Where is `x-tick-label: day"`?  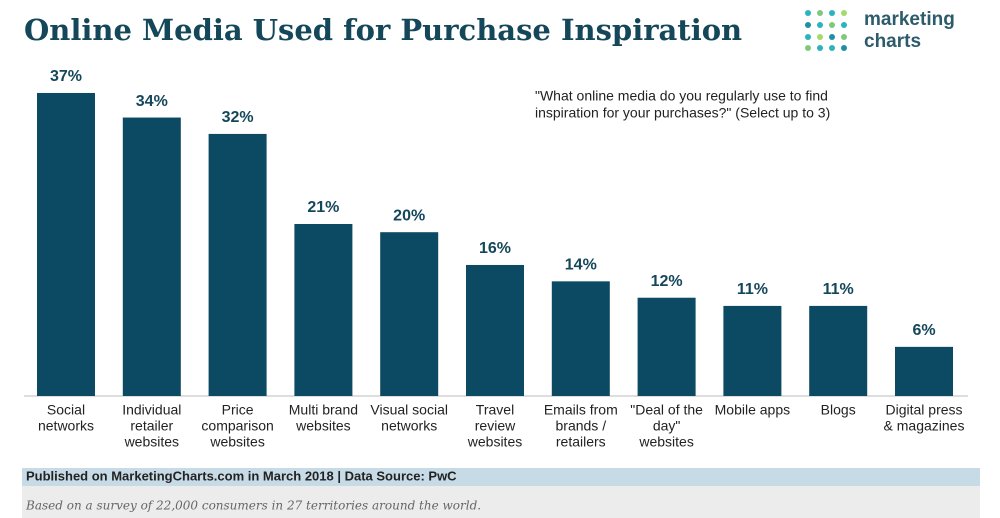
x-tick-label: day" is located at coordinates (667, 426).